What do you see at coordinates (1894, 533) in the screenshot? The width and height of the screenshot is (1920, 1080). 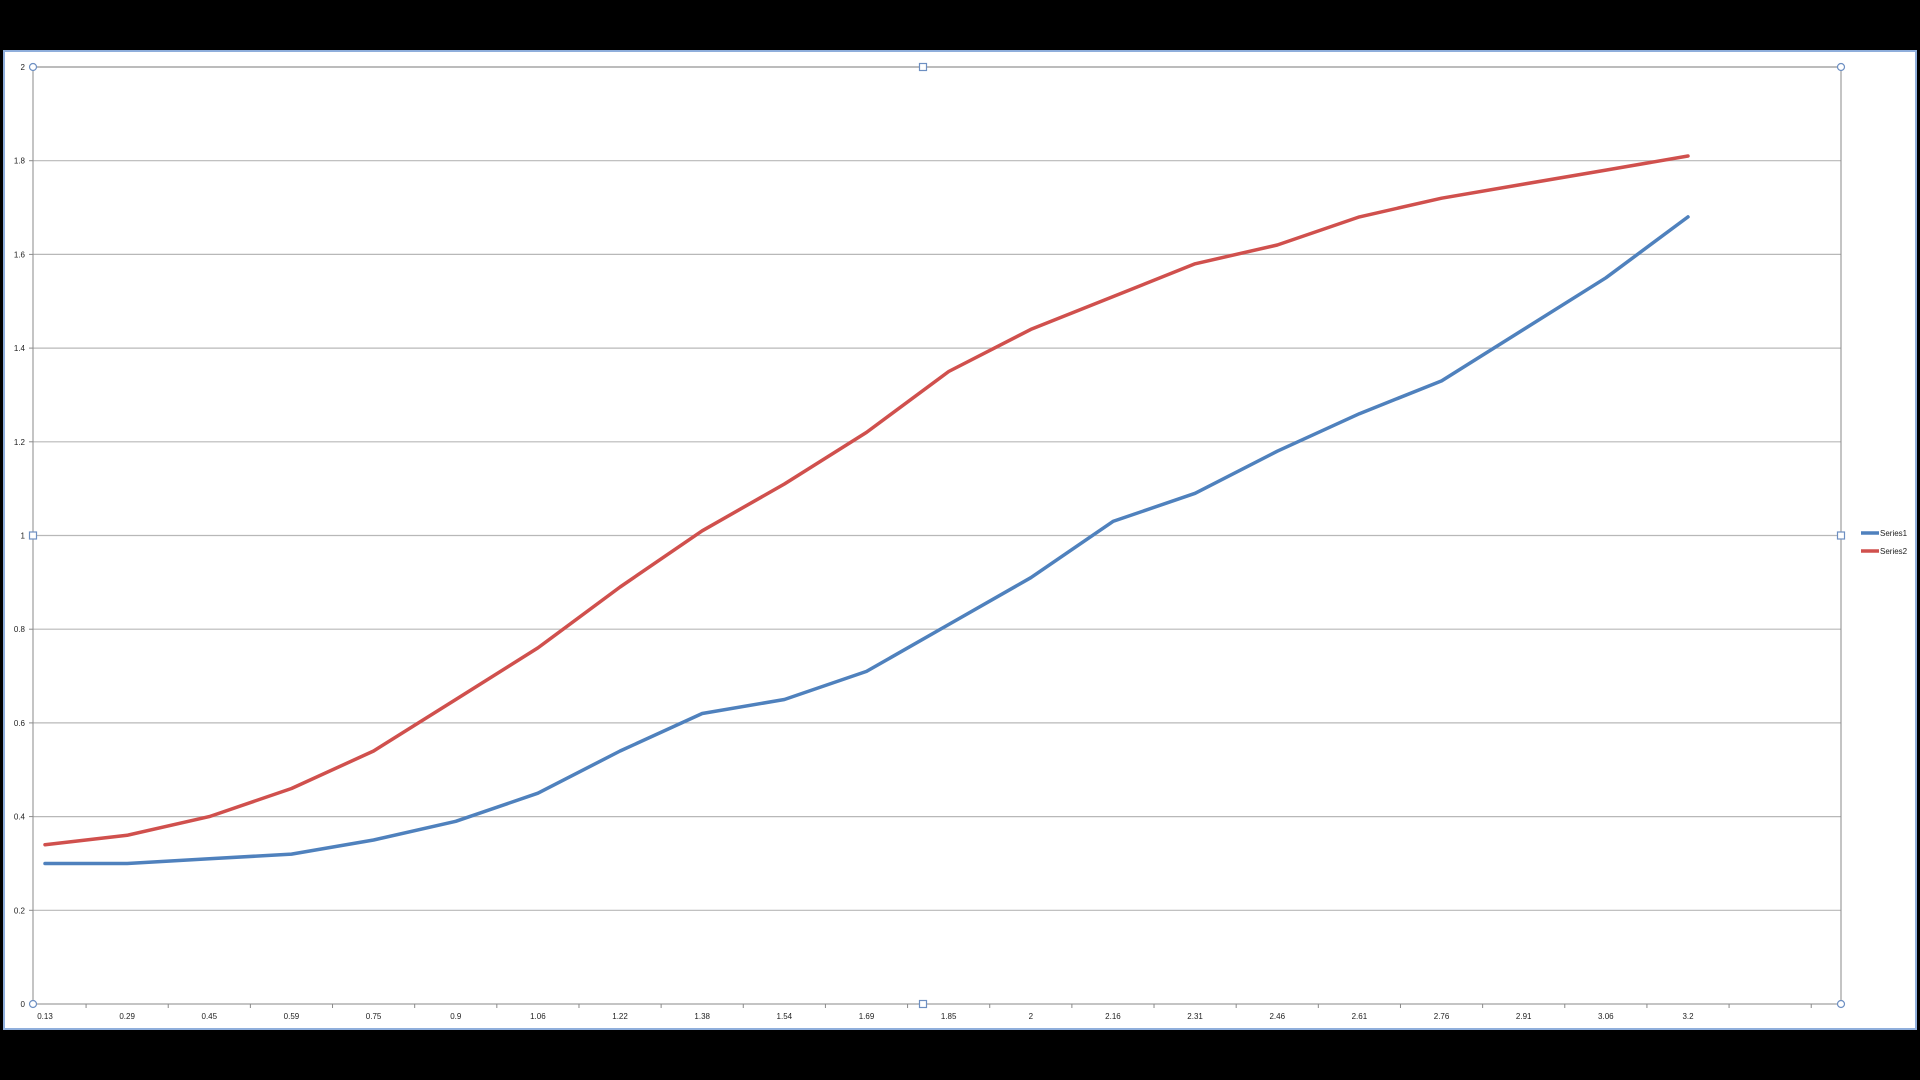 I see `legend-label-series1: Series1` at bounding box center [1894, 533].